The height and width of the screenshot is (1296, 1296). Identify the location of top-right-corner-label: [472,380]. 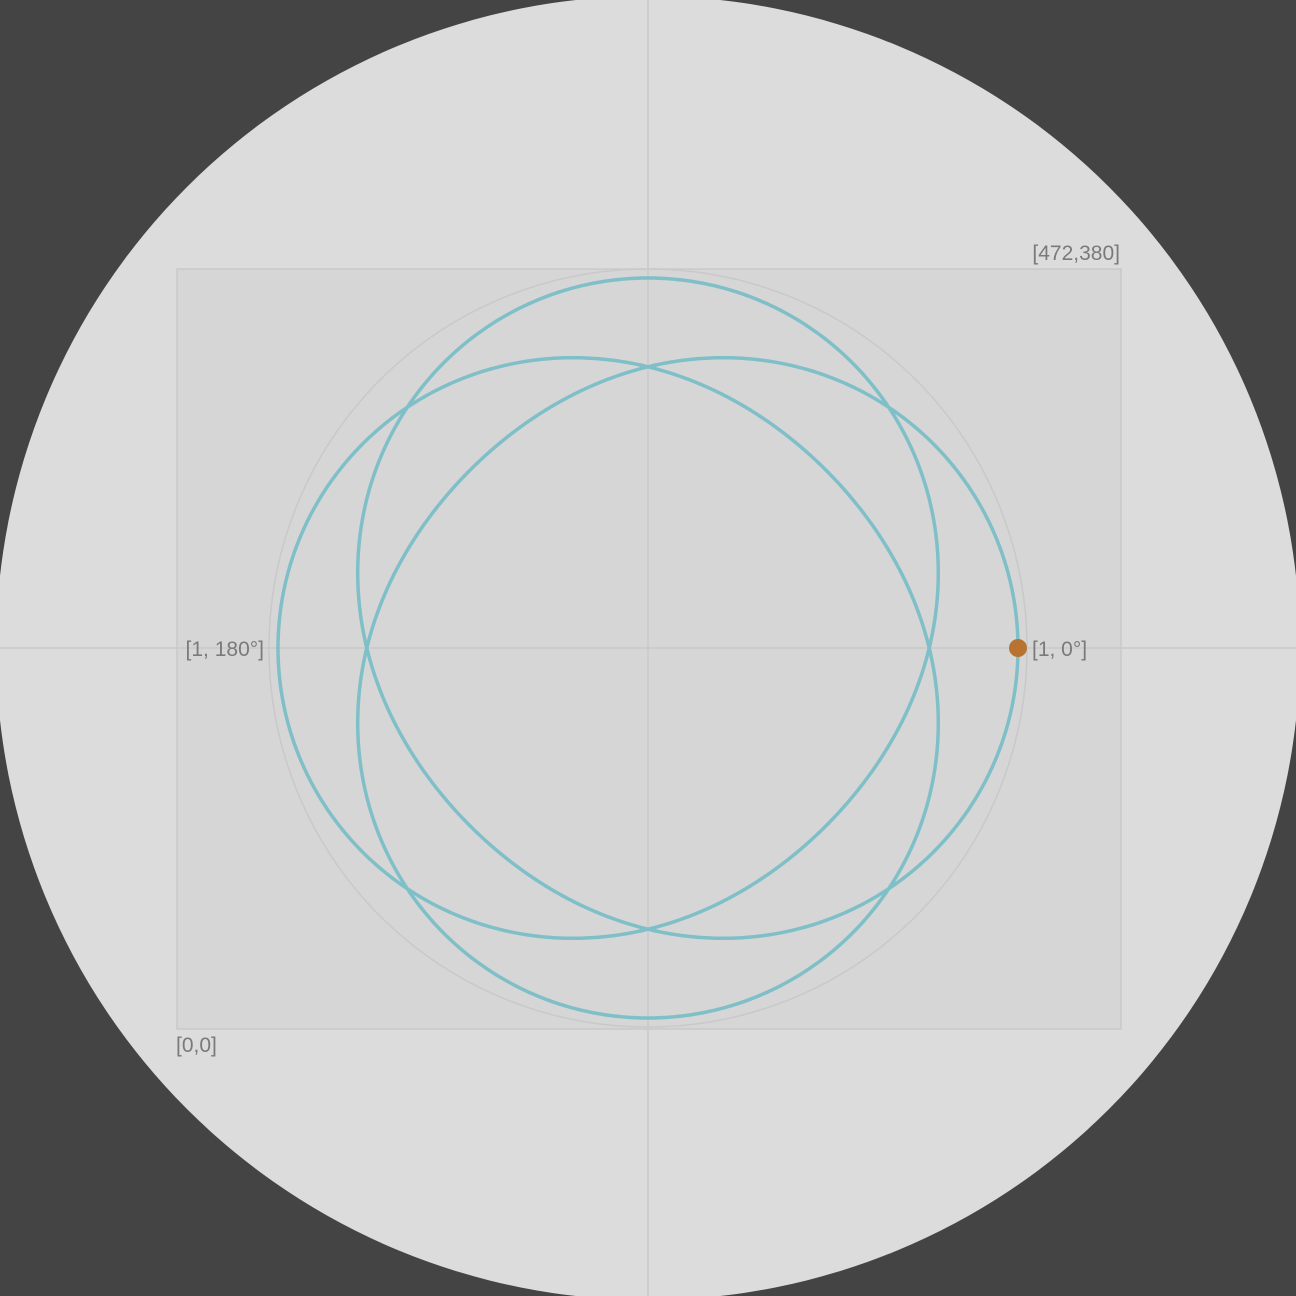
(1076, 253).